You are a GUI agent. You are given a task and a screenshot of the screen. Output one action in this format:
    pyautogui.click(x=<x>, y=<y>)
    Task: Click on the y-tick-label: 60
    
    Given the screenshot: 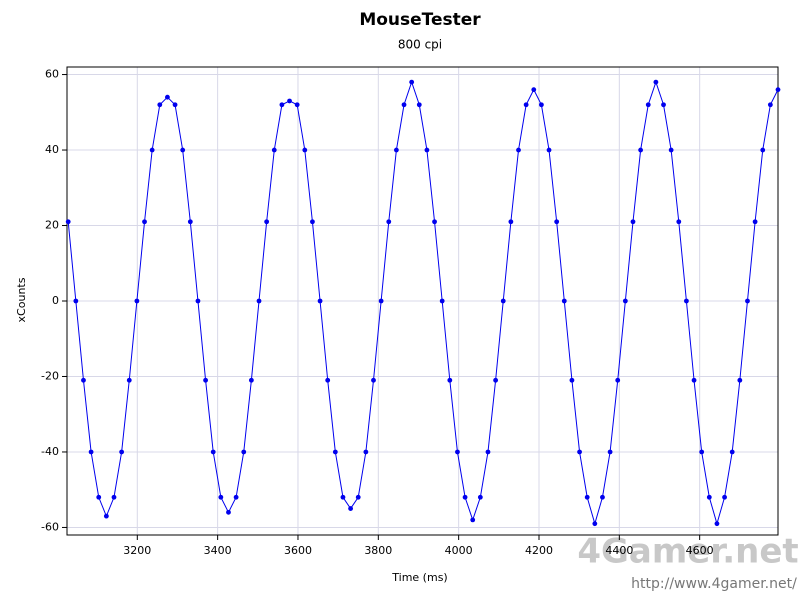 What is the action you would take?
    pyautogui.click(x=52, y=74)
    